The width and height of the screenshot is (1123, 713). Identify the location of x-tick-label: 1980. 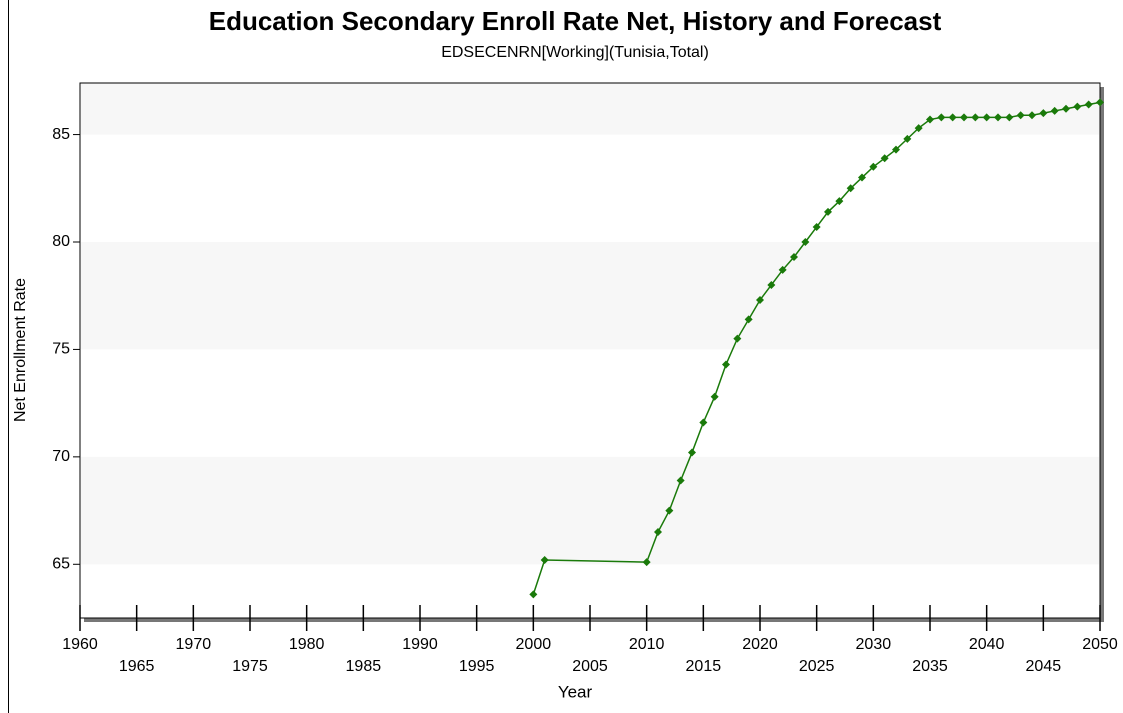
(307, 644).